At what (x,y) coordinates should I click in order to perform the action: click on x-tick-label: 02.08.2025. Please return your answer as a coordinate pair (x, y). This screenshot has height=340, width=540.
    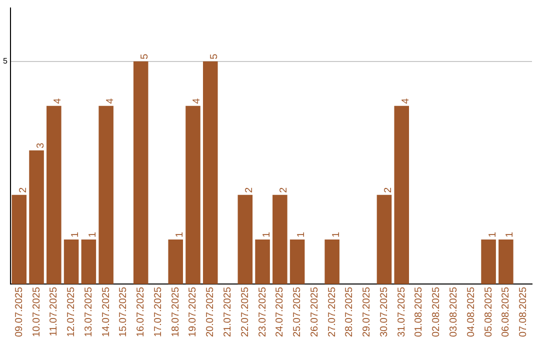
    Looking at the image, I should click on (436, 312).